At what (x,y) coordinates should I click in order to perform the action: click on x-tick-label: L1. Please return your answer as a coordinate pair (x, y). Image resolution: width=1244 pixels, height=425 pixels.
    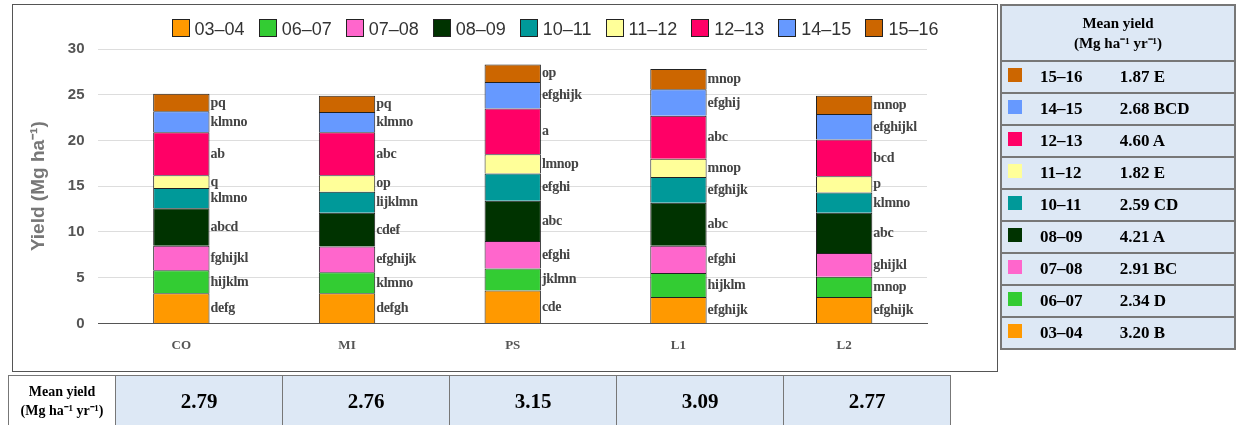
    Looking at the image, I should click on (678, 344).